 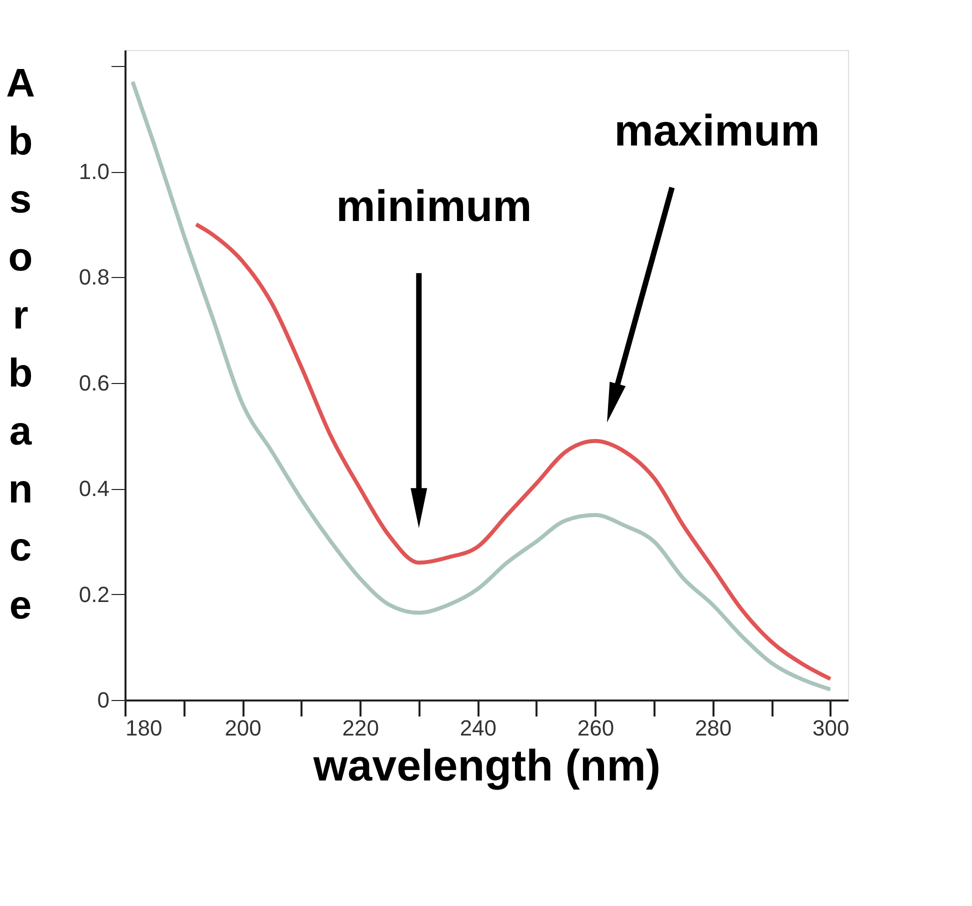 What do you see at coordinates (20, 345) in the screenshot?
I see `text: Absorbance` at bounding box center [20, 345].